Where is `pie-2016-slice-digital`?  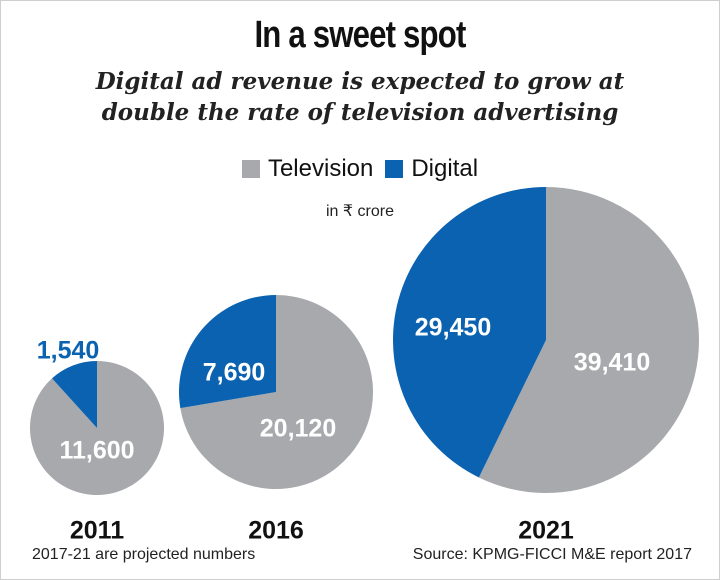 pie-2016-slice-digital is located at coordinates (227, 352).